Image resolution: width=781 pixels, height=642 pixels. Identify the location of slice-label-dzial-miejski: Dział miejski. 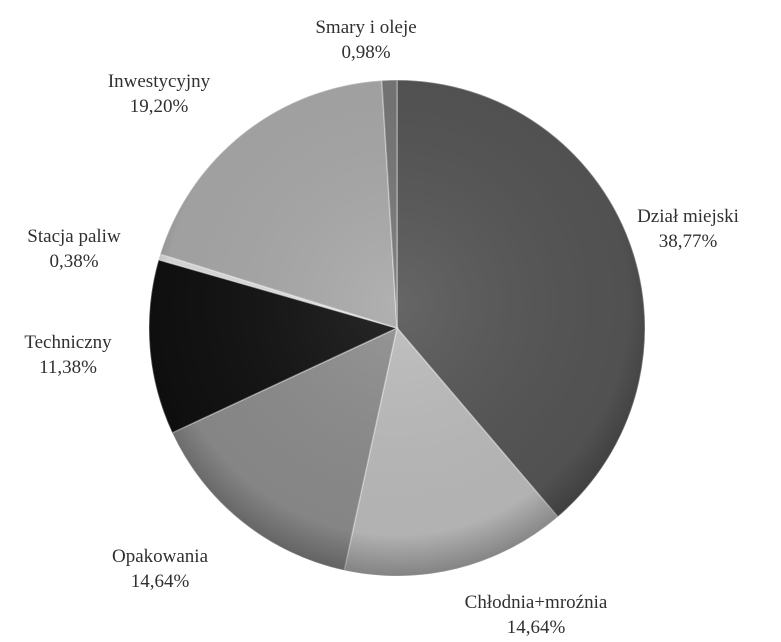
(688, 216).